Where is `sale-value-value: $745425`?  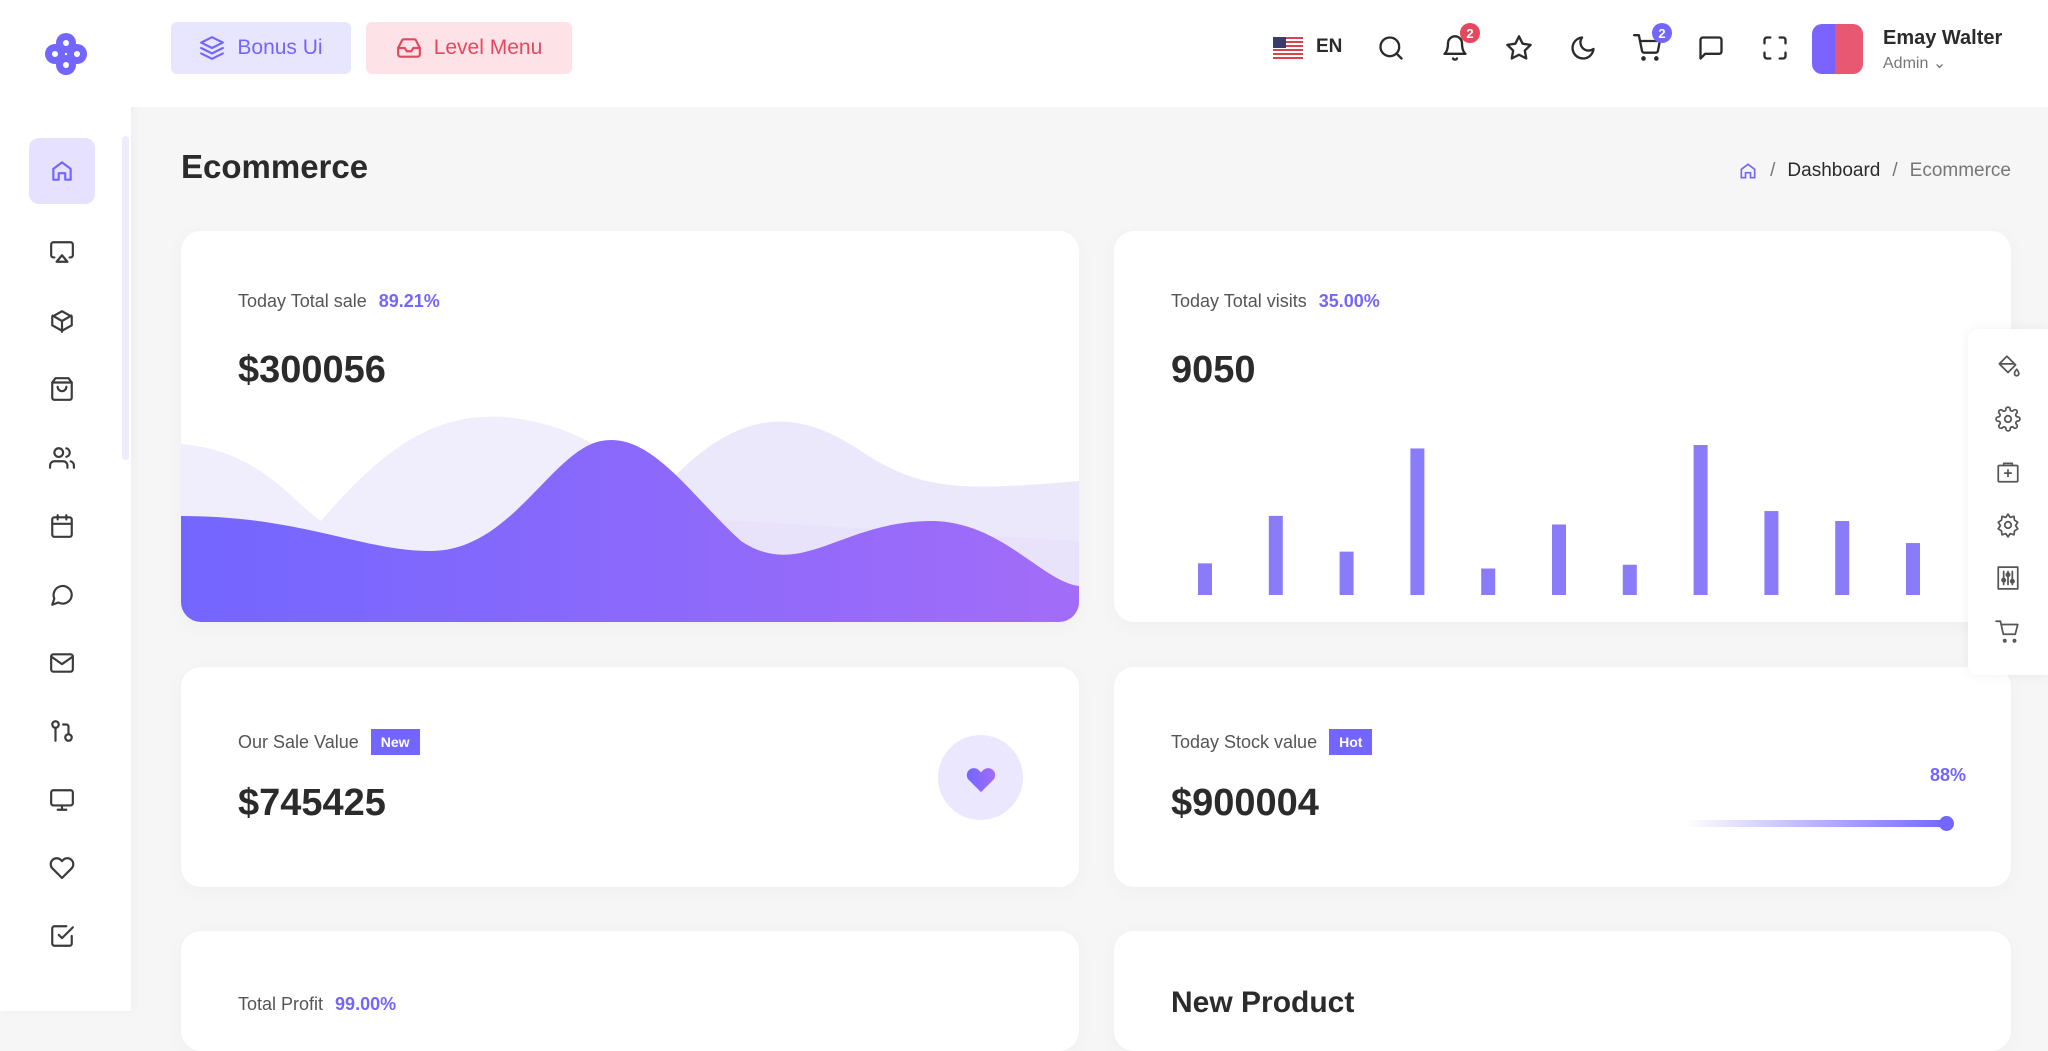 sale-value-value: $745425 is located at coordinates (312, 803).